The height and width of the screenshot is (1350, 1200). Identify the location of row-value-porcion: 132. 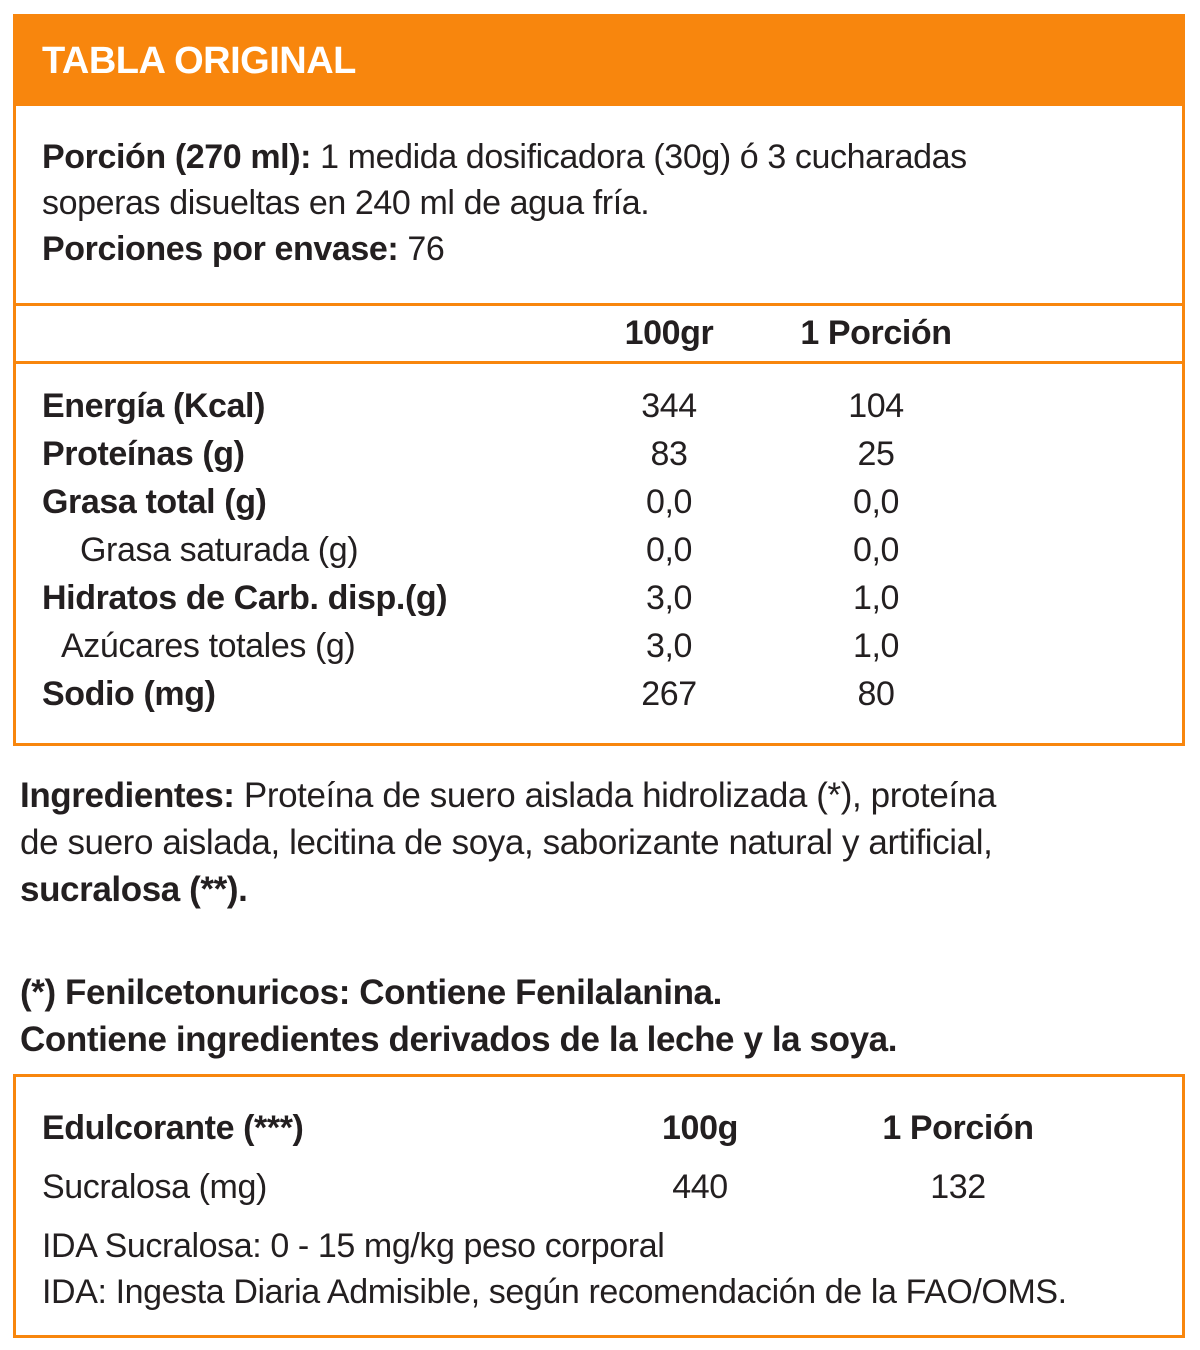
(958, 1186).